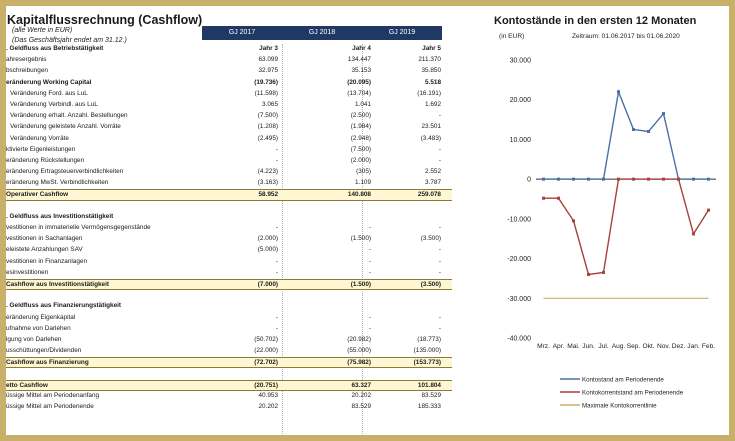 The width and height of the screenshot is (735, 441). Describe the element at coordinates (60, 216) in the screenshot. I see `row-label: . Geldfluss aus Investitionstätigkeit` at that location.